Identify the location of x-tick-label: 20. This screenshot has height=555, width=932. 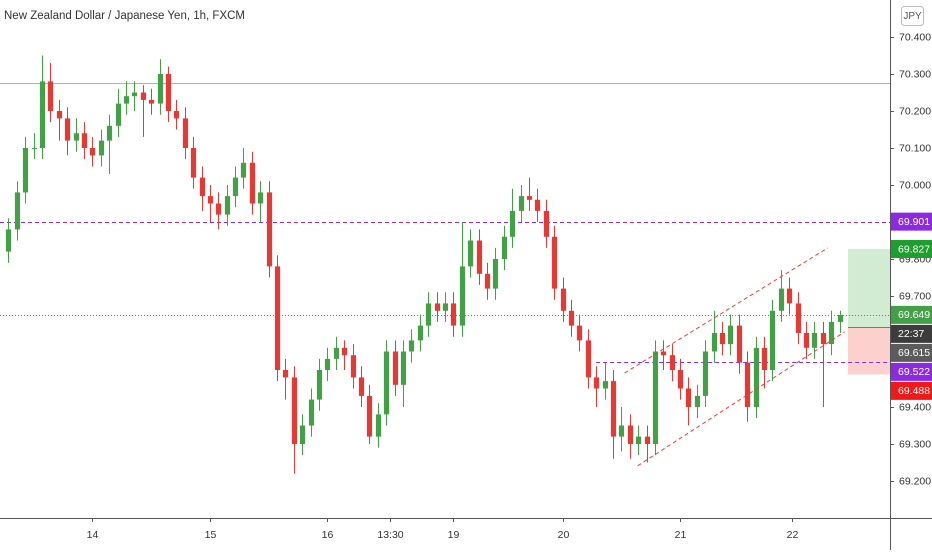
(564, 535).